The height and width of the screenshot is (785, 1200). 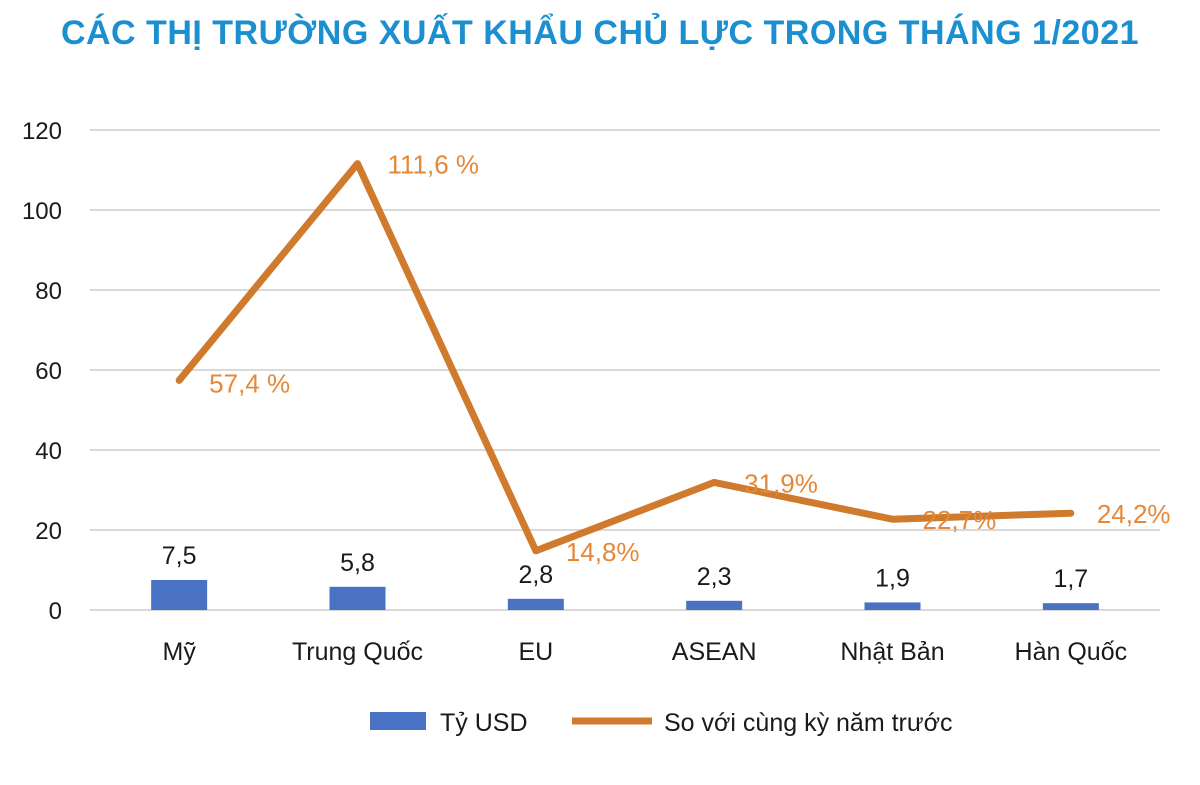 What do you see at coordinates (535, 652) in the screenshot?
I see `x-category-label-2: EU` at bounding box center [535, 652].